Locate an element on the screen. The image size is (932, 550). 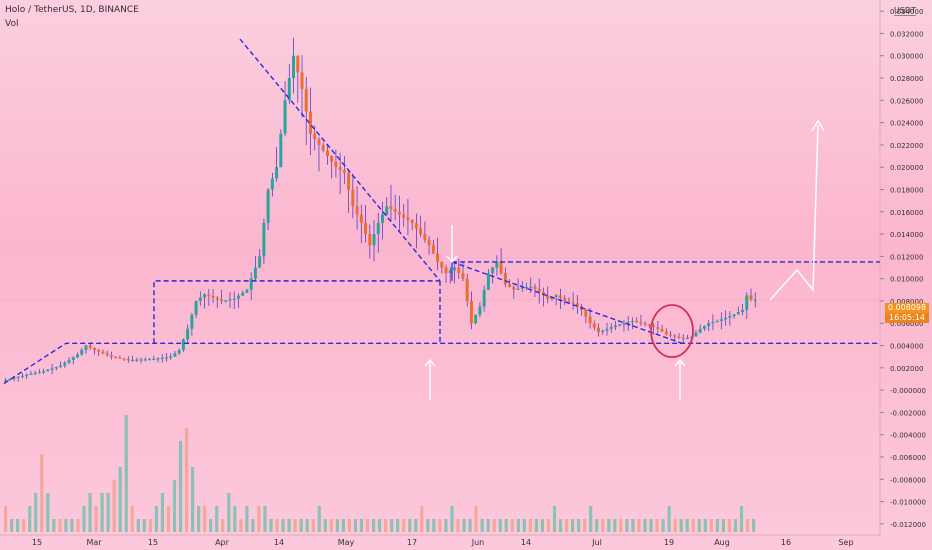
y-tick-label: -0.006000 is located at coordinates (908, 458).